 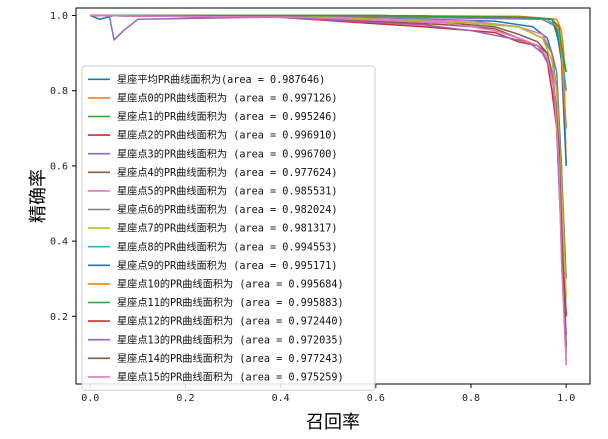 I want to click on x-tick-label: 0.0, so click(x=90, y=398).